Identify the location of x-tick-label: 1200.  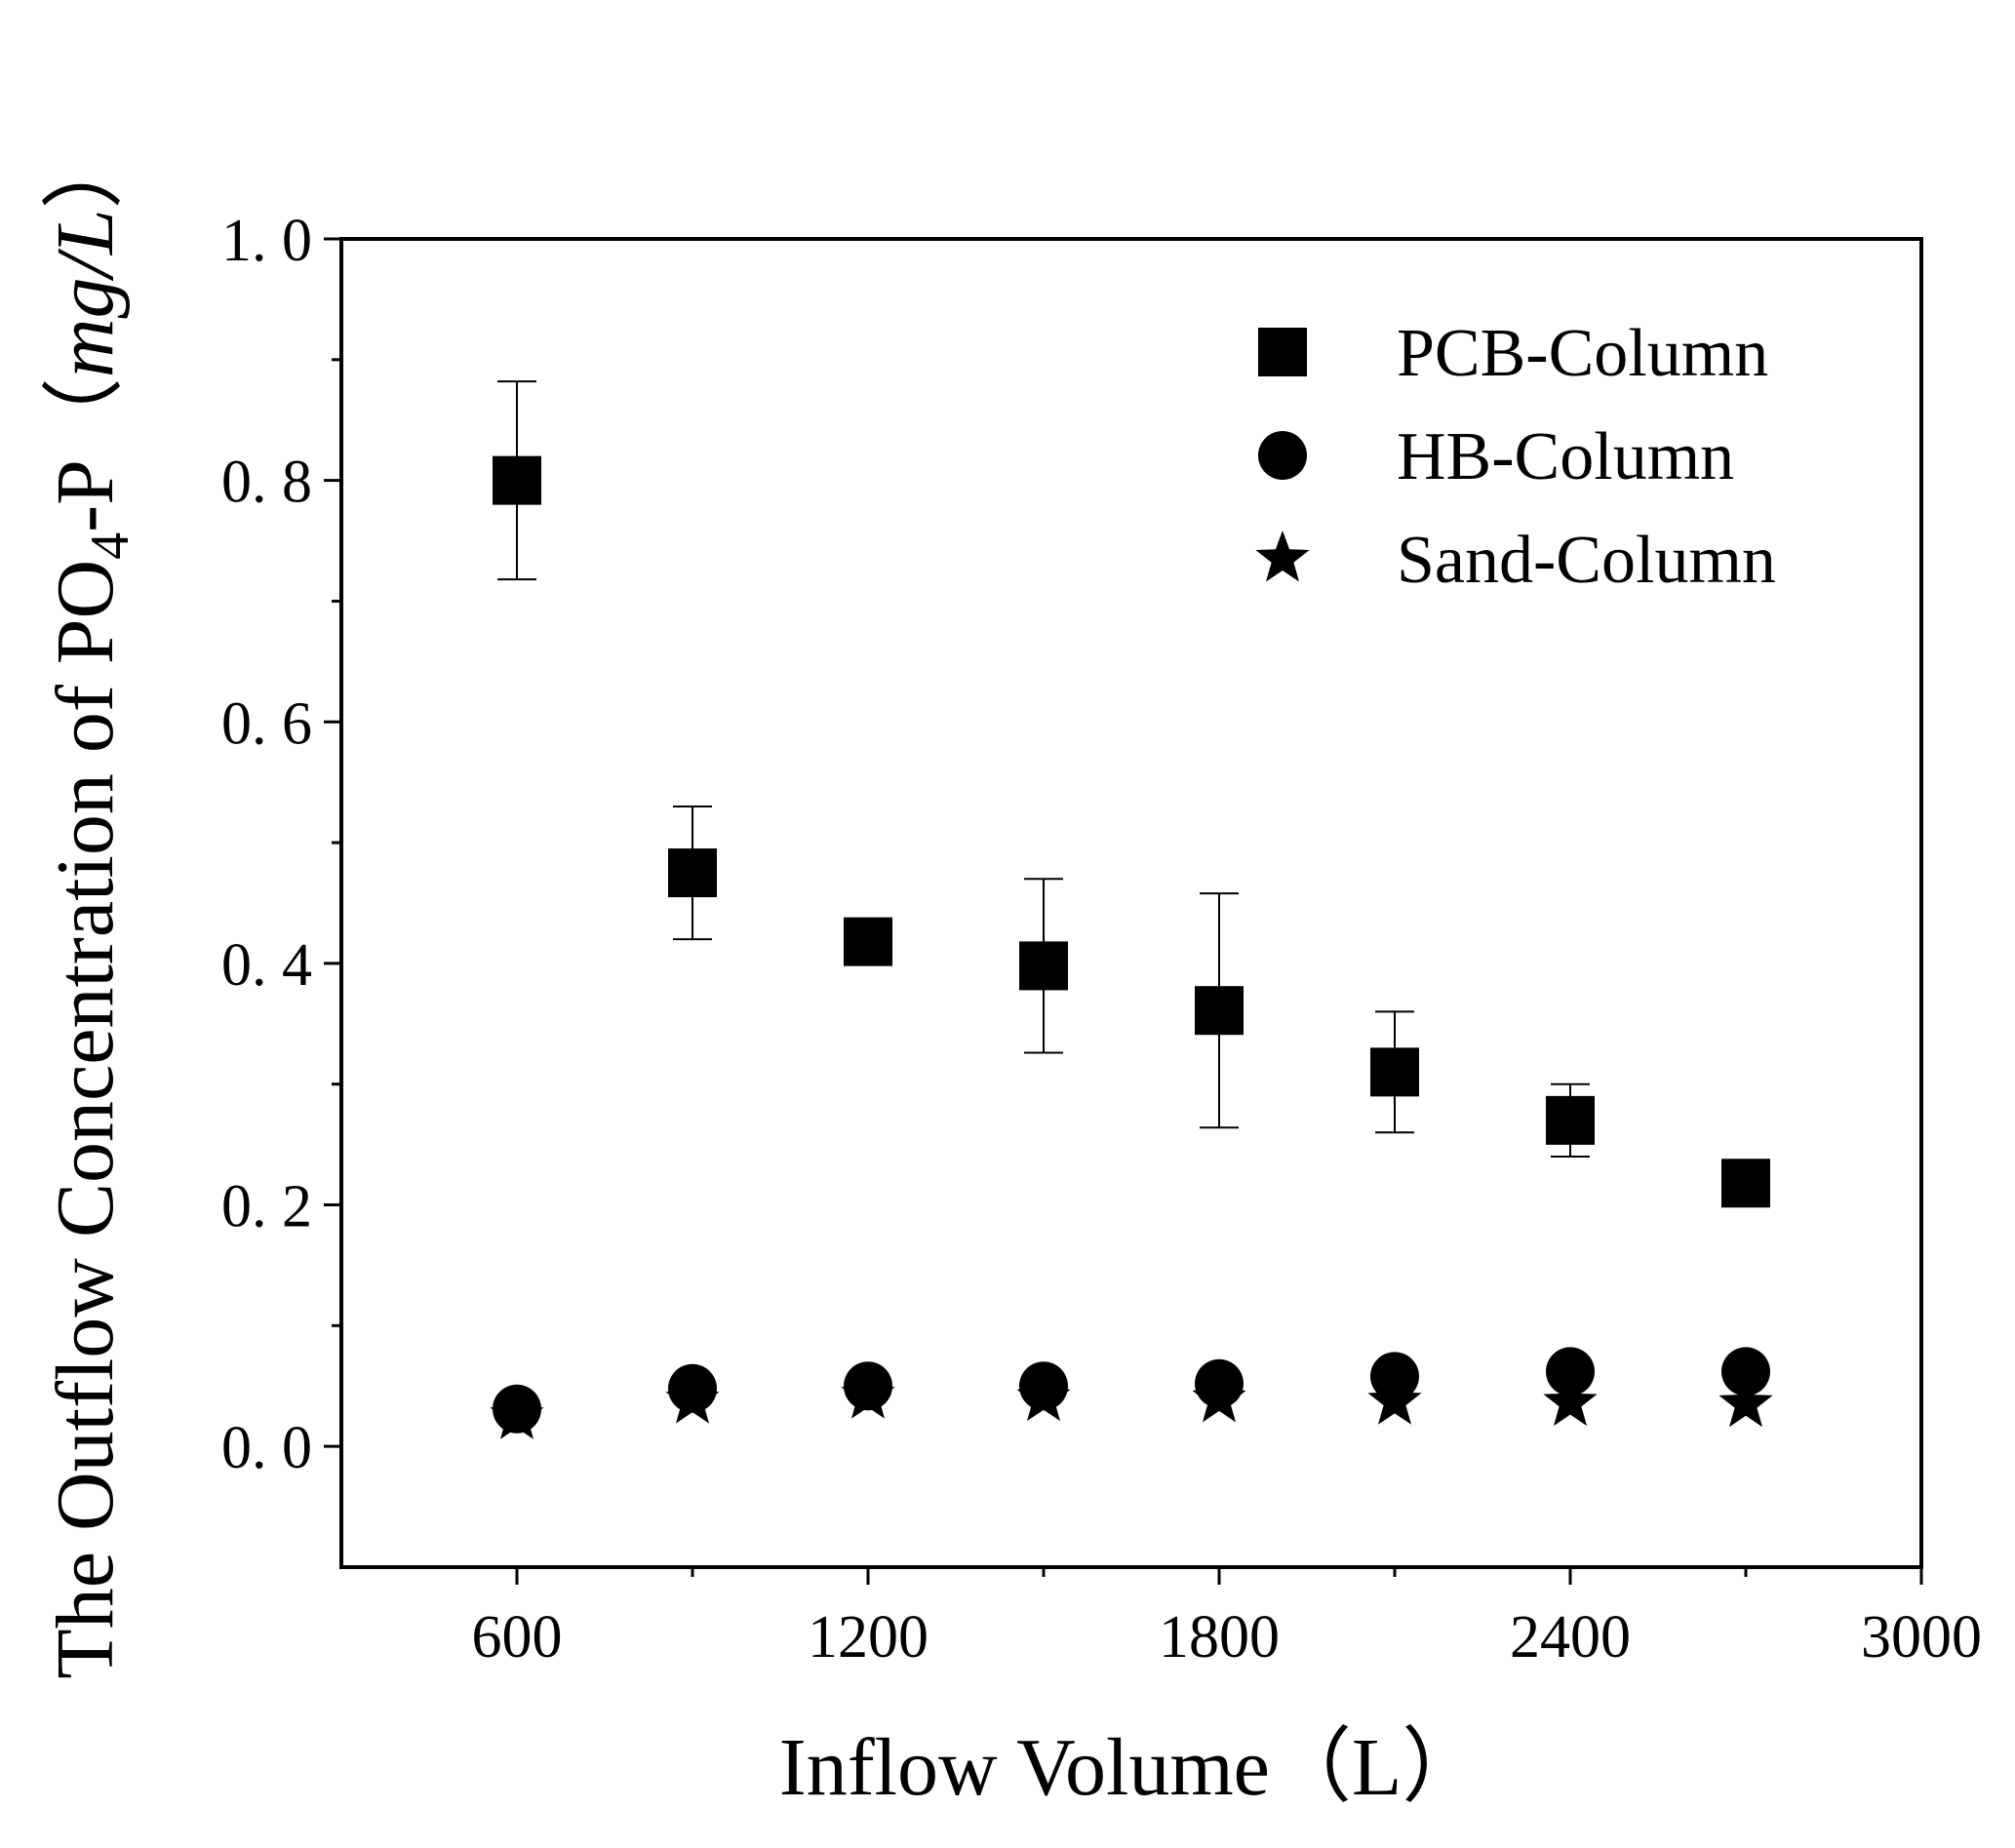
(868, 1637).